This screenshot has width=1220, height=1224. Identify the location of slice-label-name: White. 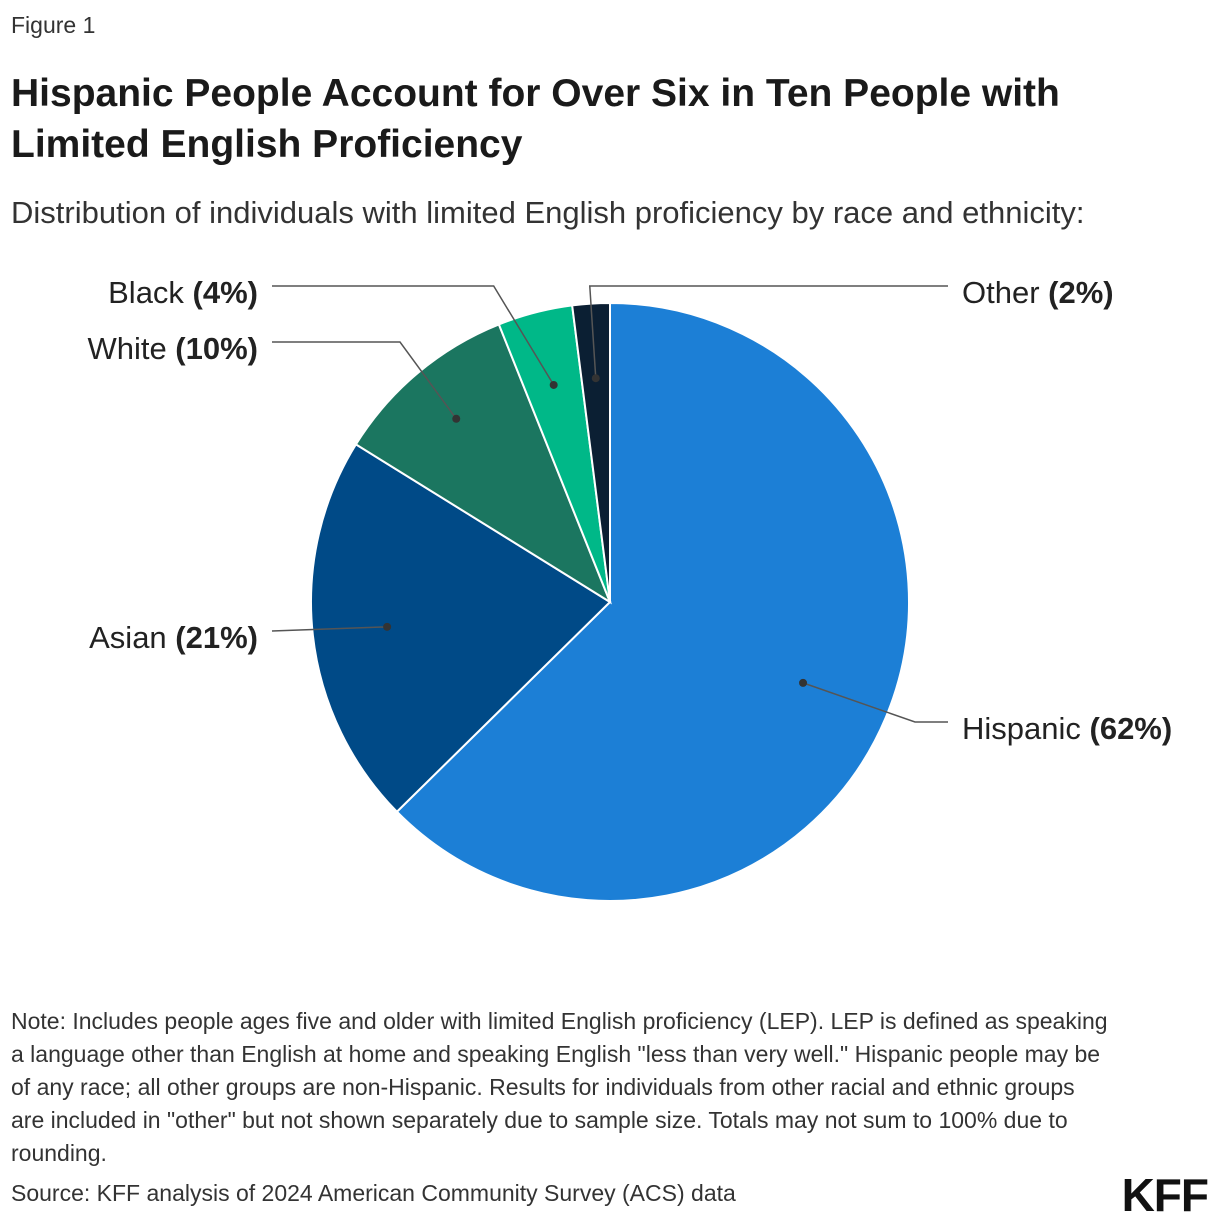
(131, 348).